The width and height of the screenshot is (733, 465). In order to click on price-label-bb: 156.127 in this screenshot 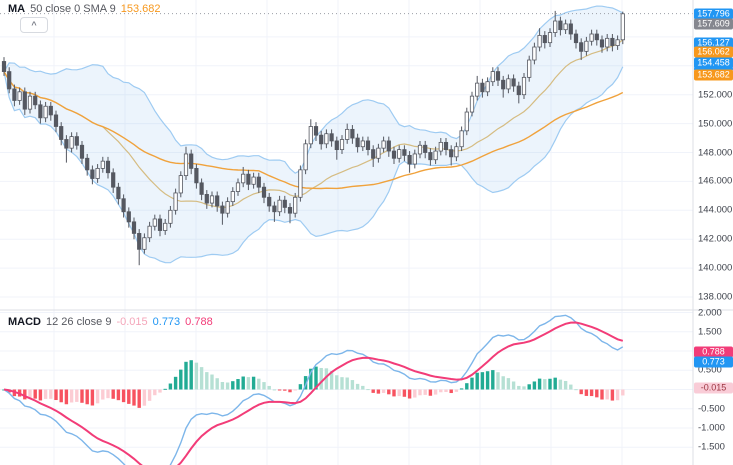, I will do `click(713, 42)`.